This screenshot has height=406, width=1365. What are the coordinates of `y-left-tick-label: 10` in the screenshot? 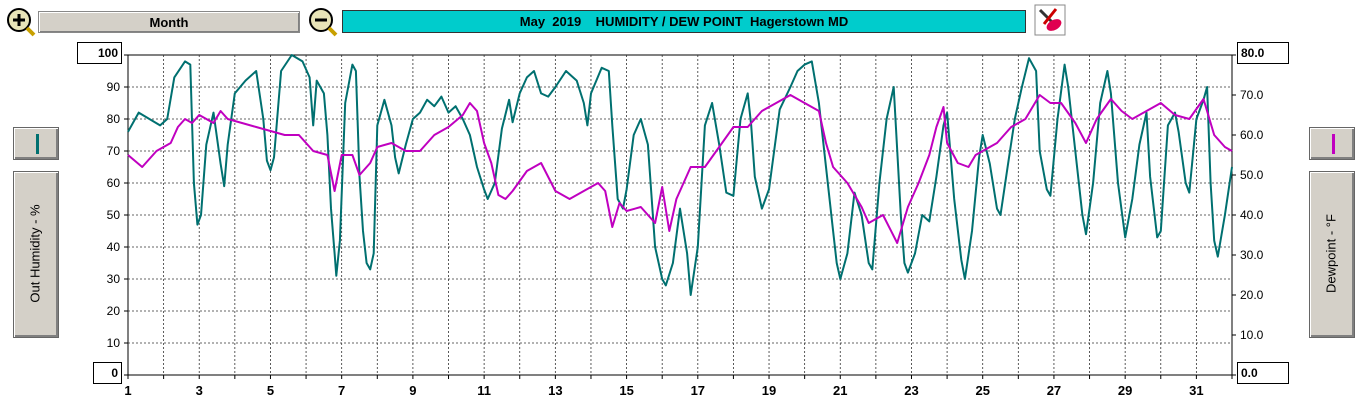 It's located at (114, 343).